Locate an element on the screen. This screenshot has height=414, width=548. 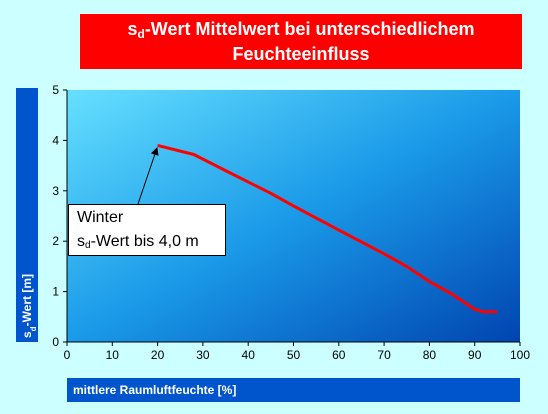
x-axis-label: mittlere Raumluftfeuchte [%] is located at coordinates (293, 390).